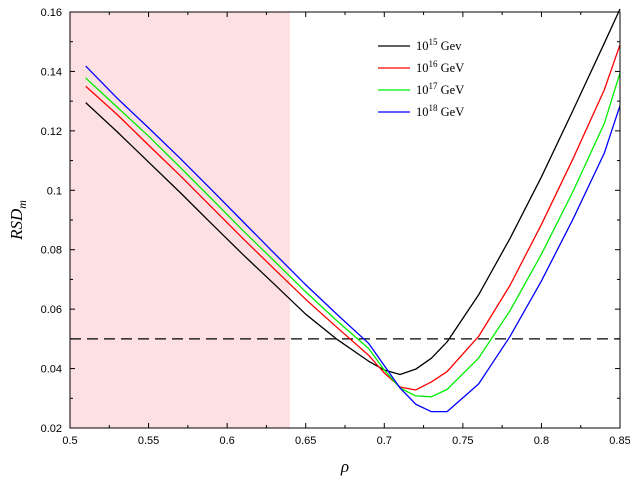 Image resolution: width=630 pixels, height=478 pixels. Describe the element at coordinates (440, 111) in the screenshot. I see `legend-label-4: 1018 GeV` at that location.